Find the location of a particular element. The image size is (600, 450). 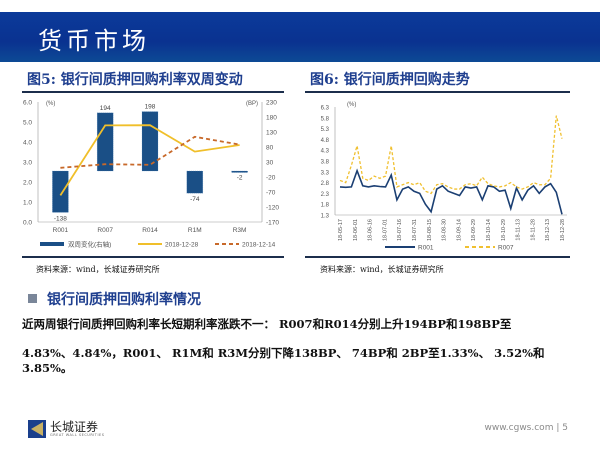

y-tick-label: 3.3 is located at coordinates (325, 173).